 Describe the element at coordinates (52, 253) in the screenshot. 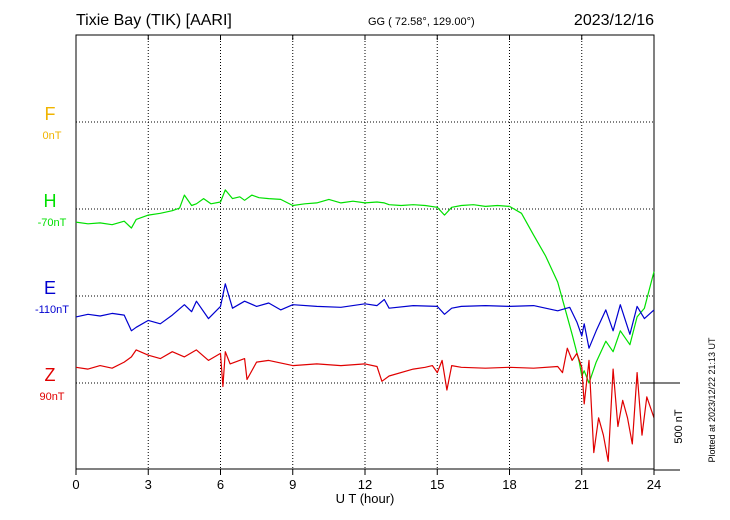

I see `component-labels: F 0nT H -70nT E -110nT Z 90nT` at that location.